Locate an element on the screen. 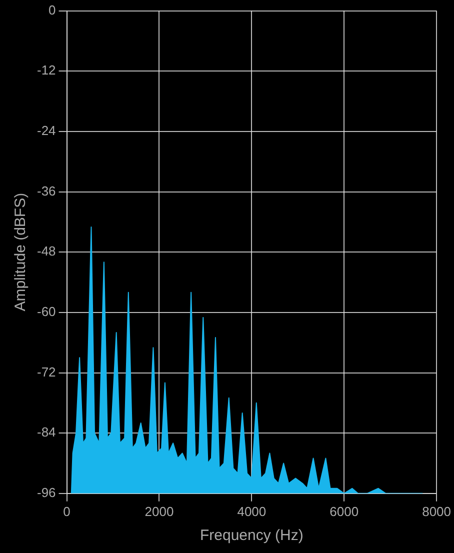  y-tick-label: -24 is located at coordinates (46, 130).